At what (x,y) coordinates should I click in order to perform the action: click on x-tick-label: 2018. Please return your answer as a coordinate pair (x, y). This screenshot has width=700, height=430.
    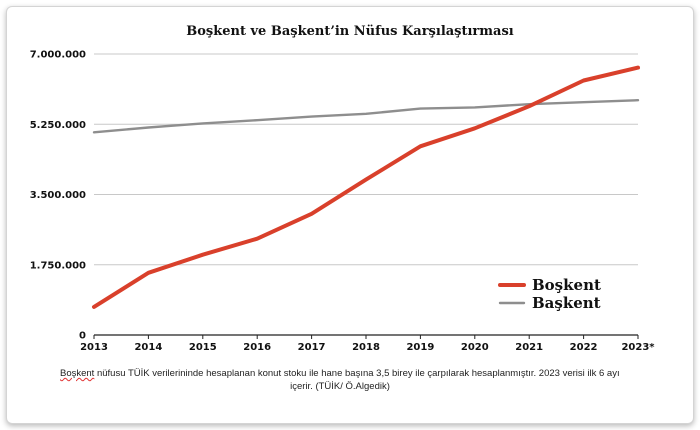
    Looking at the image, I should click on (366, 347).